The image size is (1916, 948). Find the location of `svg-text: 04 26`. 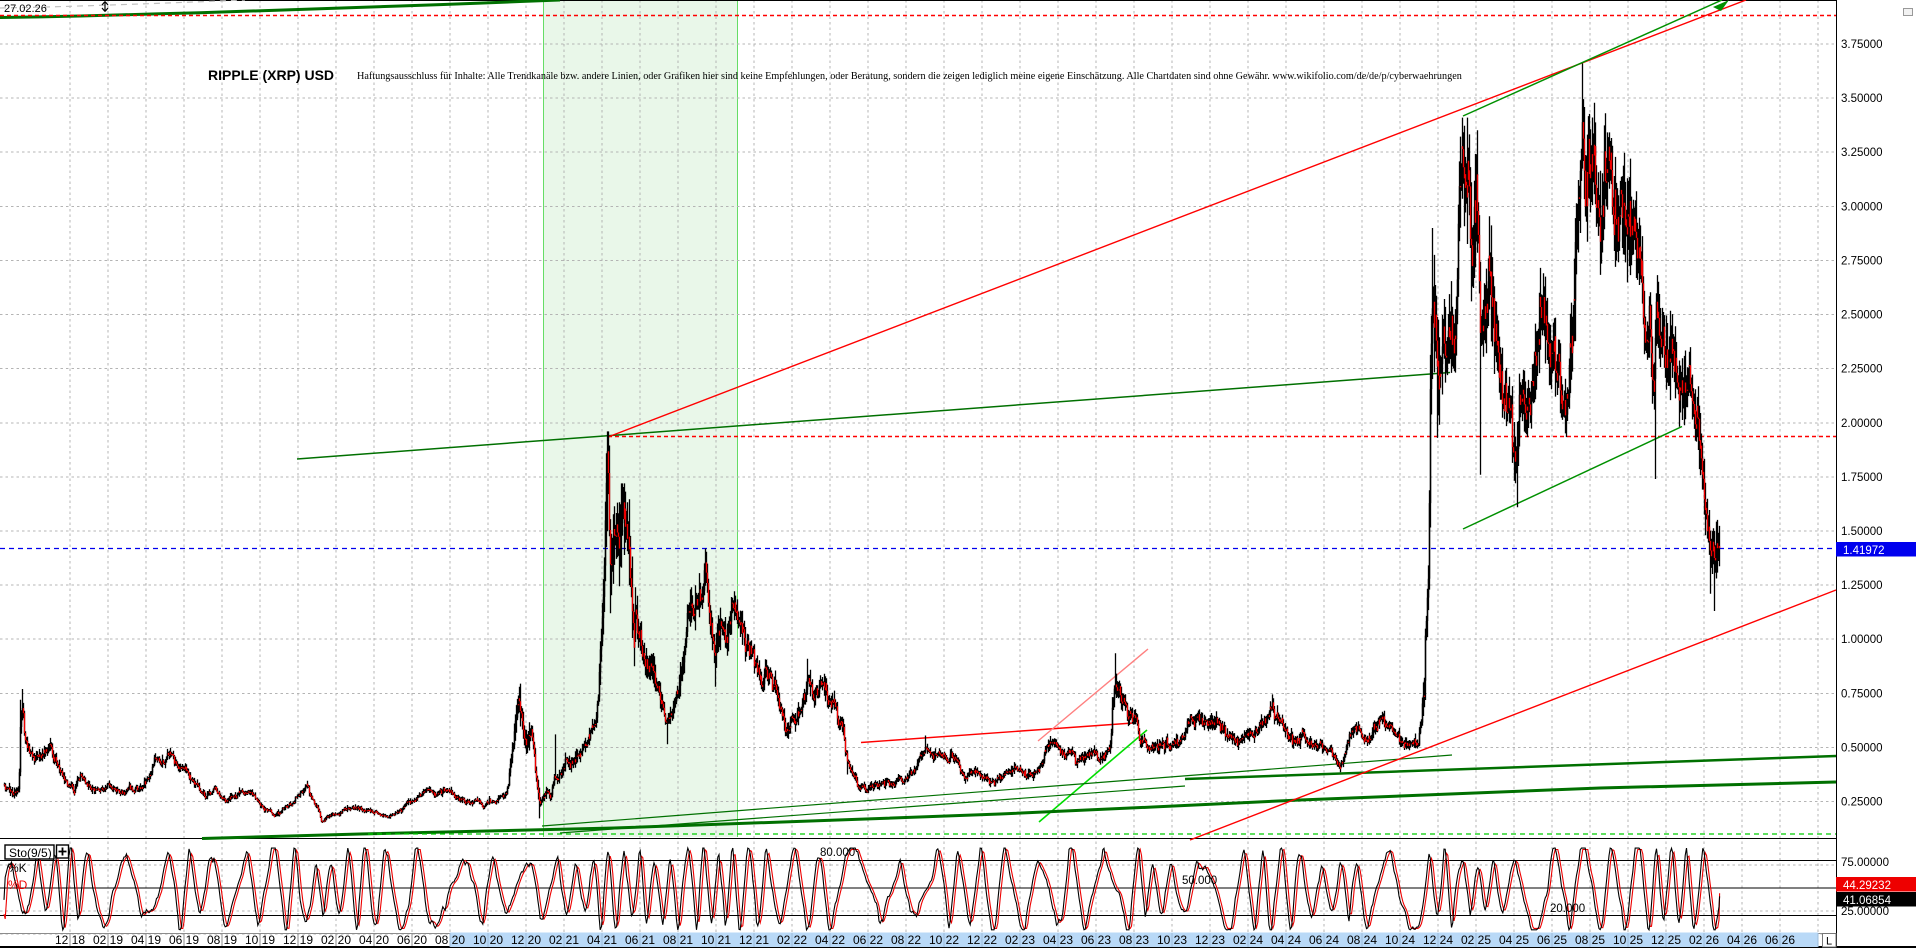

svg-text: 04 26 is located at coordinates (1742, 940).